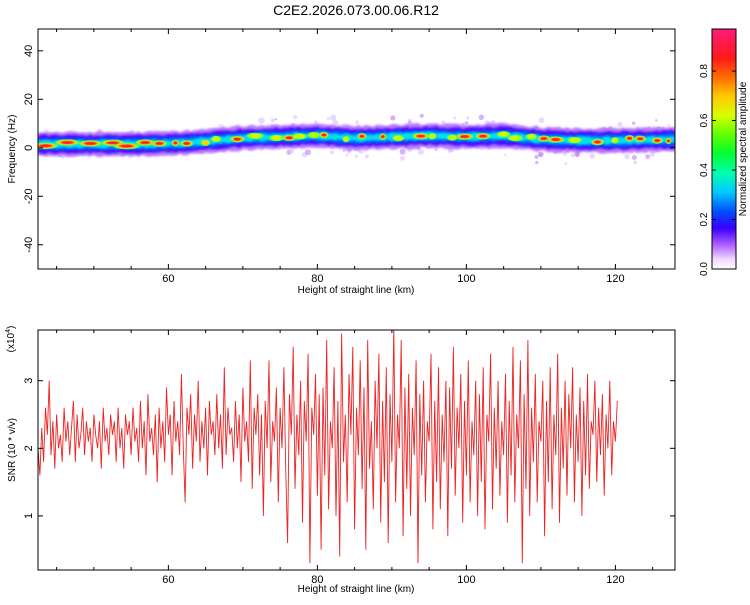 This screenshot has width=750, height=605. Describe the element at coordinates (356, 139) in the screenshot. I see `spectrogram-image` at that location.